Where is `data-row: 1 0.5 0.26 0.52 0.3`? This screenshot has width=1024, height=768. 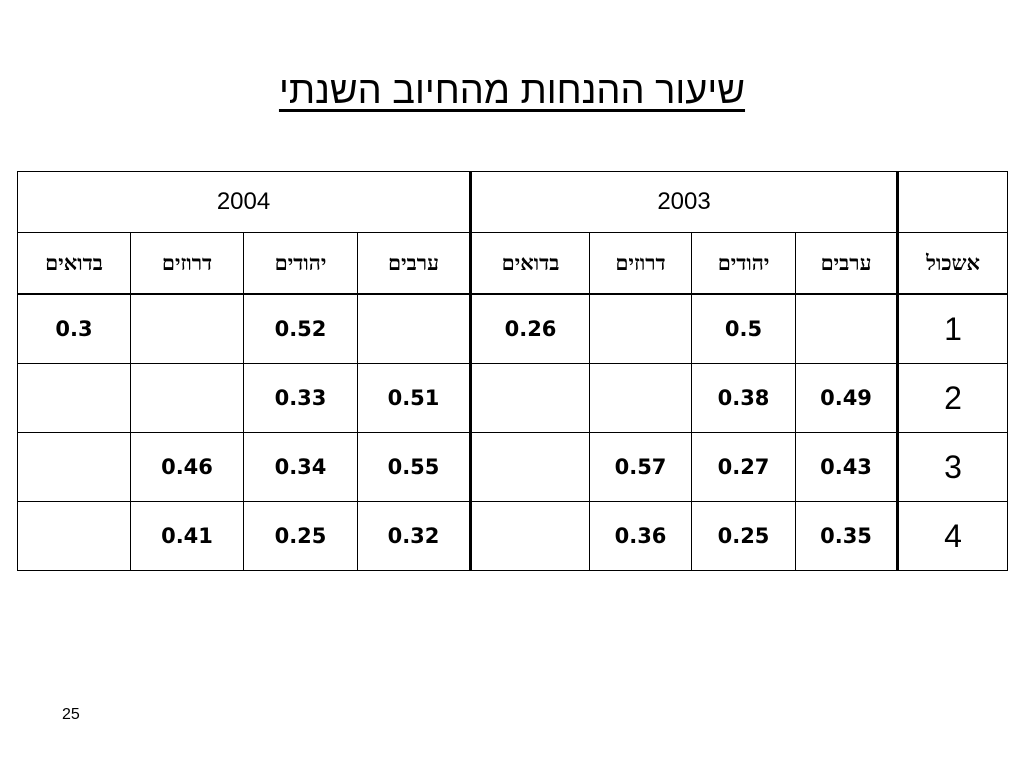
data-row: 1 0.5 0.26 0.52 0.3 is located at coordinates (512, 328).